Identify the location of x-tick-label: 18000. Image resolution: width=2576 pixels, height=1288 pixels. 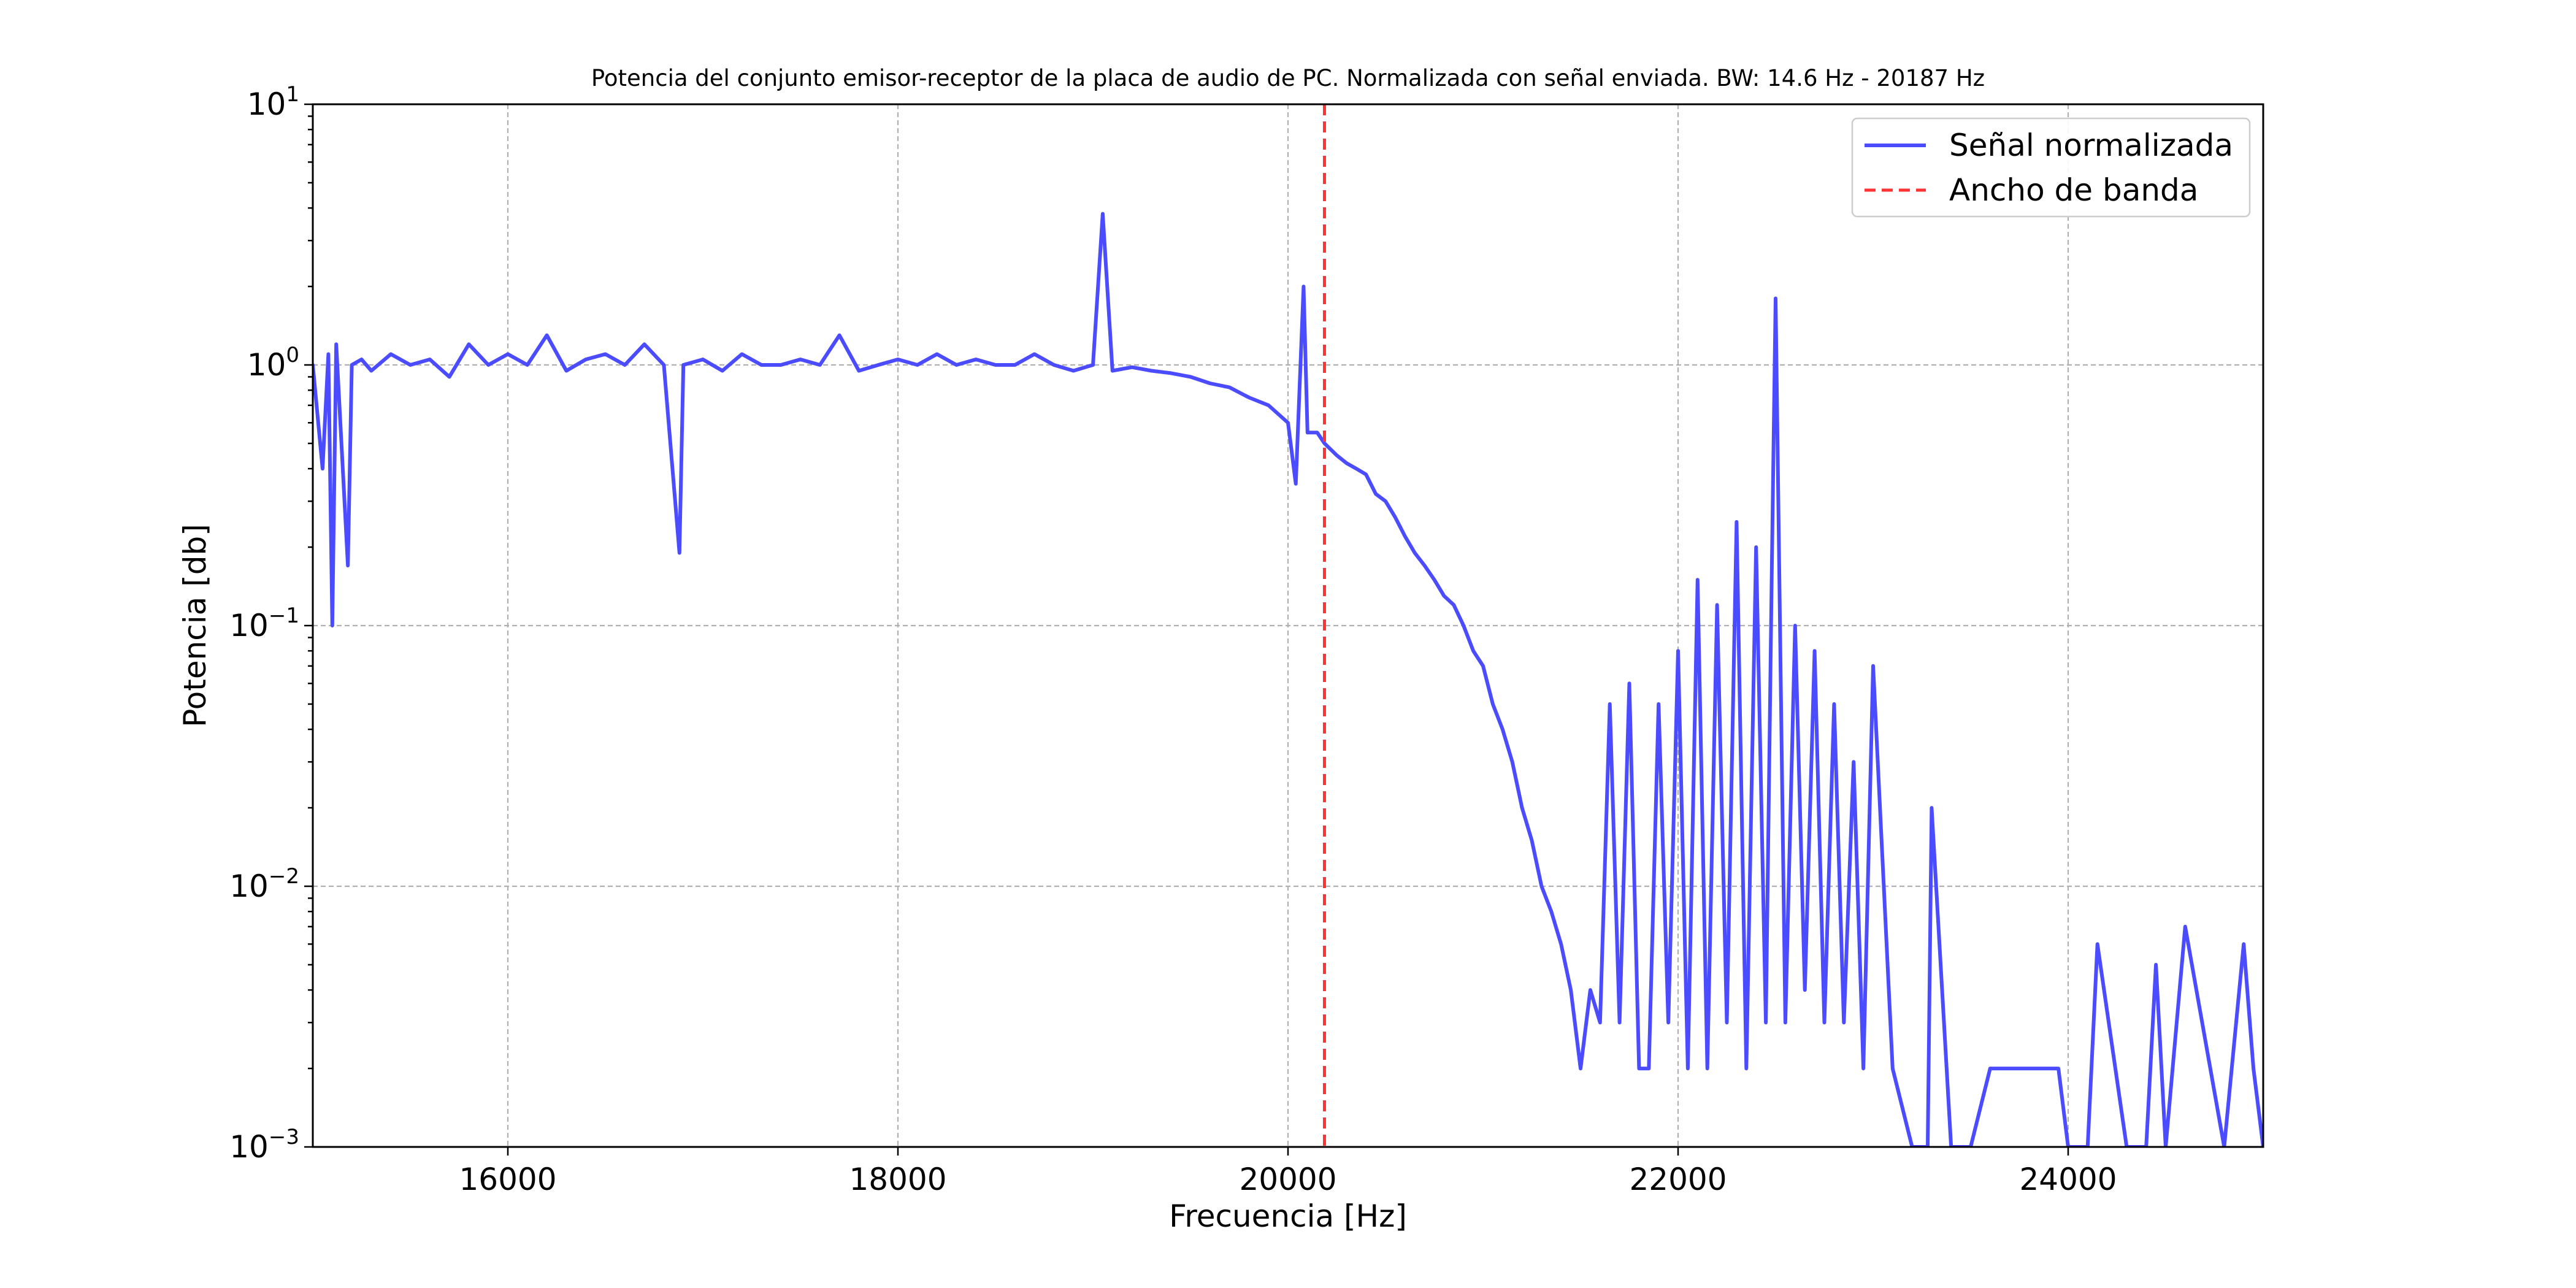
(897, 1179).